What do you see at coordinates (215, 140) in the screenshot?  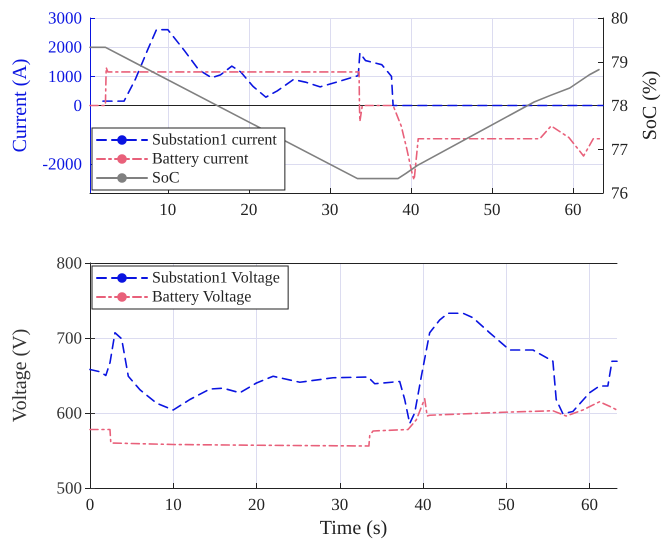 I see `legend-label: Substation1 current` at bounding box center [215, 140].